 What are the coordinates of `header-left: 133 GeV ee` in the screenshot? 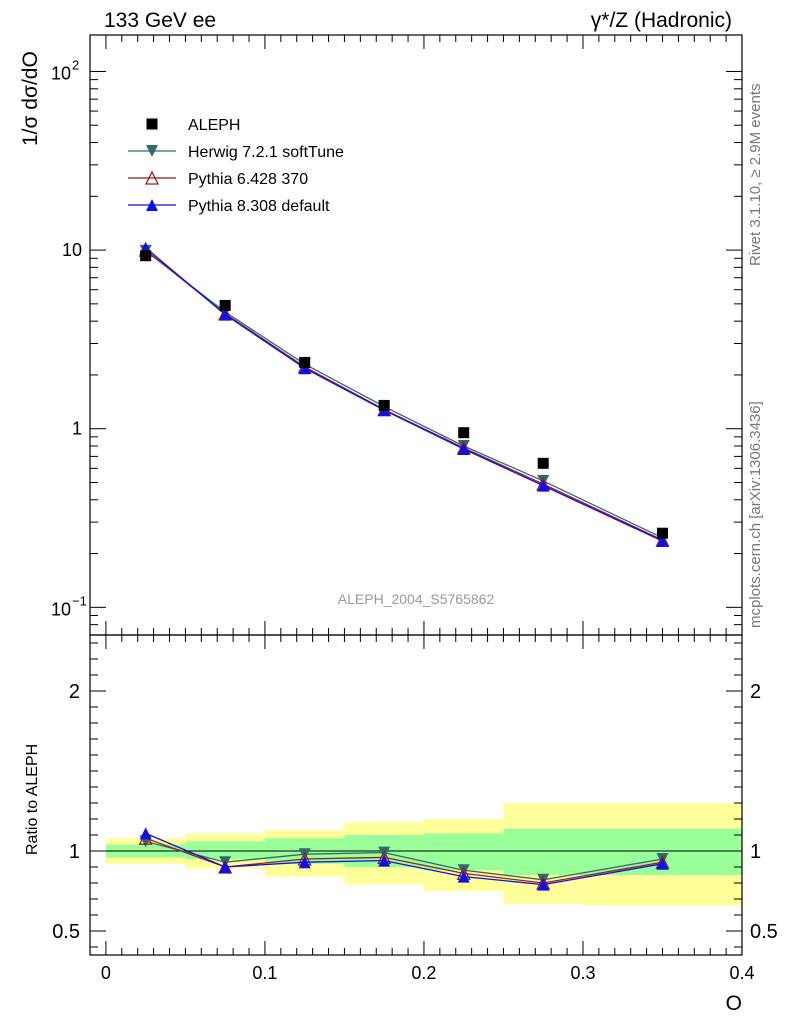 It's located at (160, 20).